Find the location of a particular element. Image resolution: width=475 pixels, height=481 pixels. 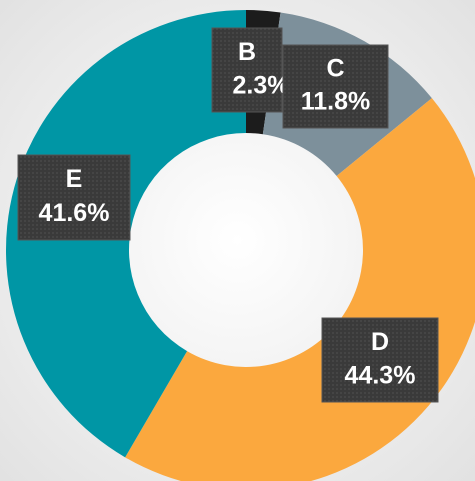

data-label: D 44.3% is located at coordinates (380, 360).